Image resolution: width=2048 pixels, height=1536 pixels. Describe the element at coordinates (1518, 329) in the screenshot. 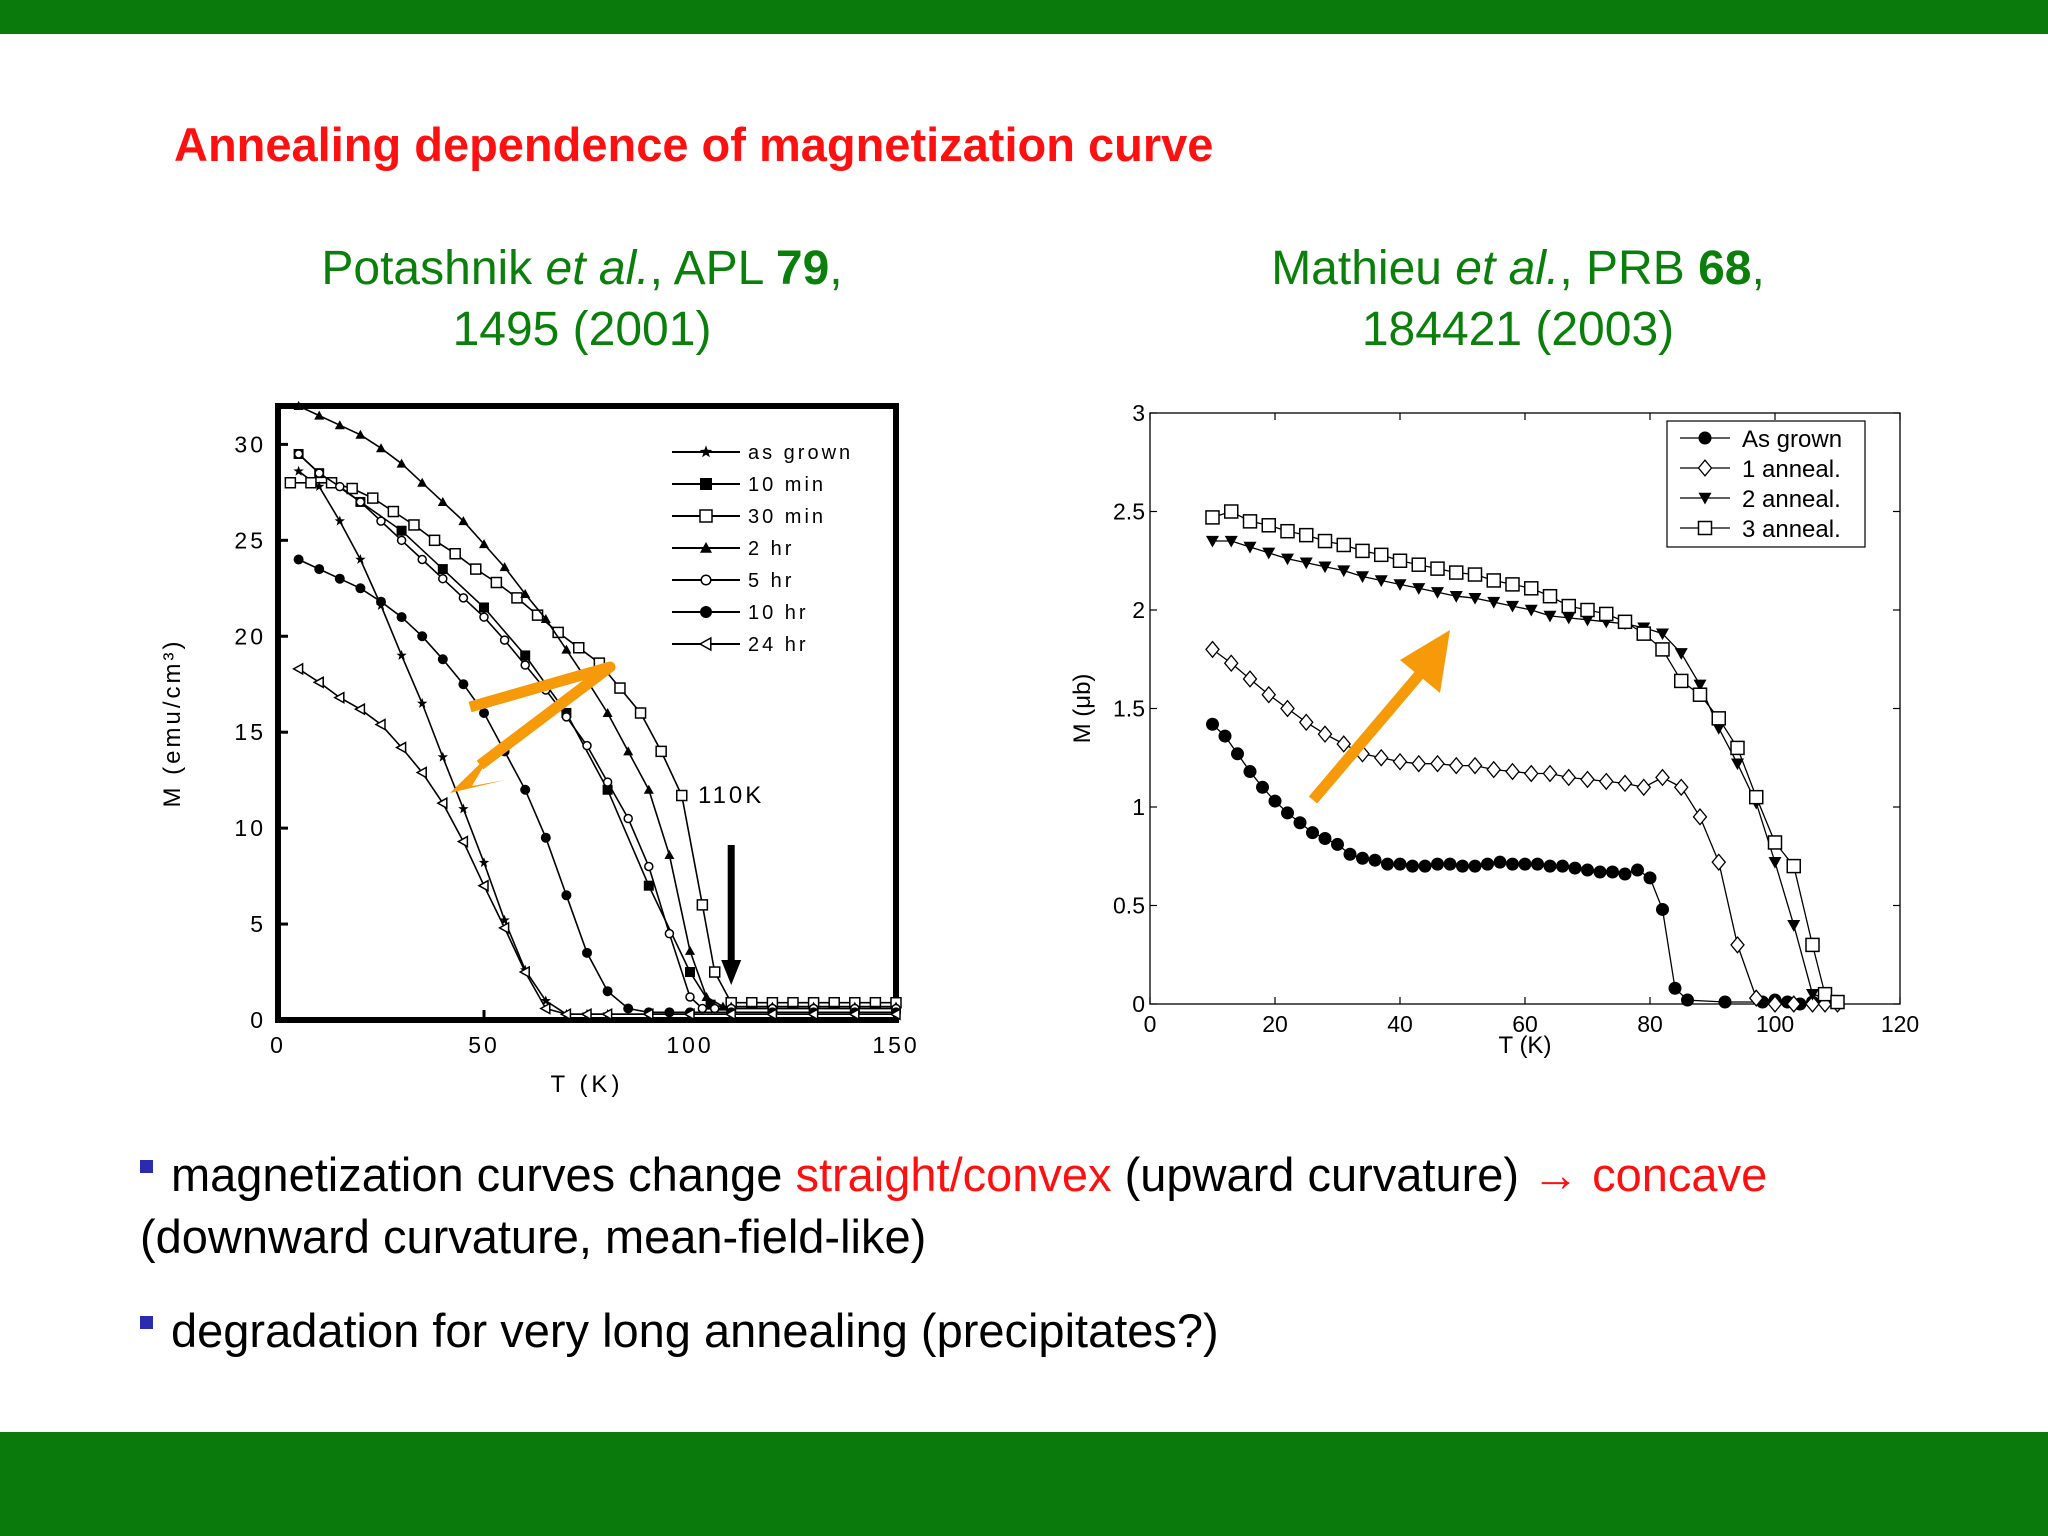

I see `ref-right-line2: 184421 (2003)` at that location.